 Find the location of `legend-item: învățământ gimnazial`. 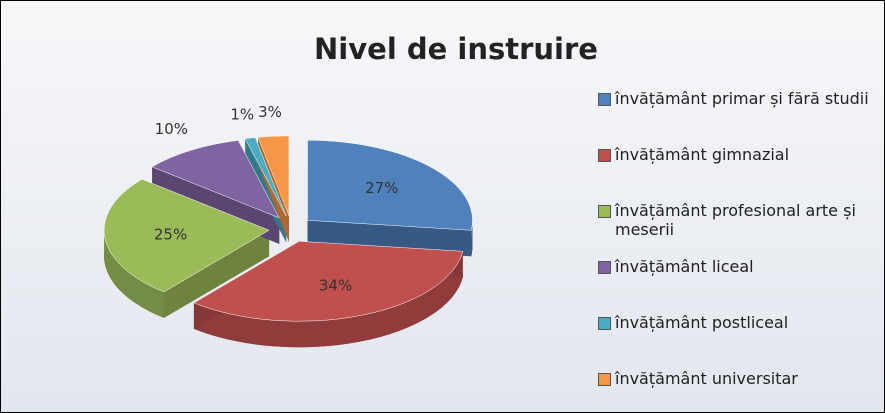

legend-item: învățământ gimnazial is located at coordinates (740, 173).